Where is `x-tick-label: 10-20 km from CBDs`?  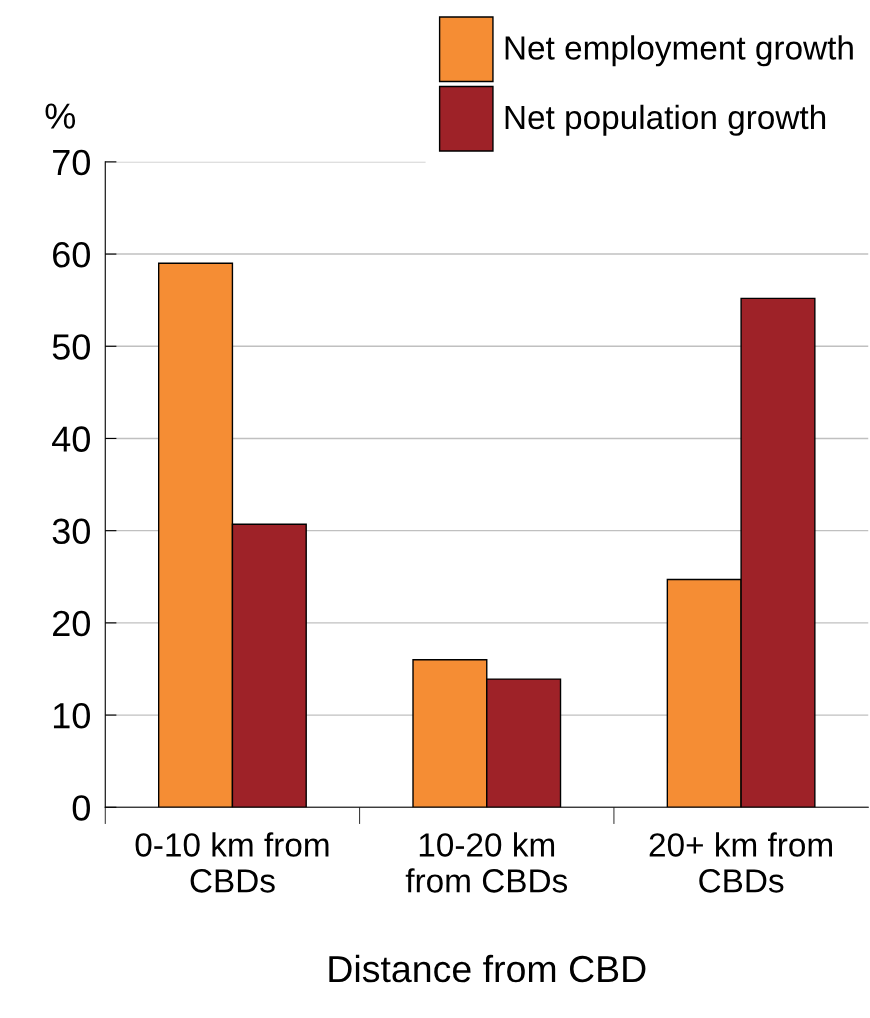 x-tick-label: 10-20 km from CBDs is located at coordinates (486, 862).